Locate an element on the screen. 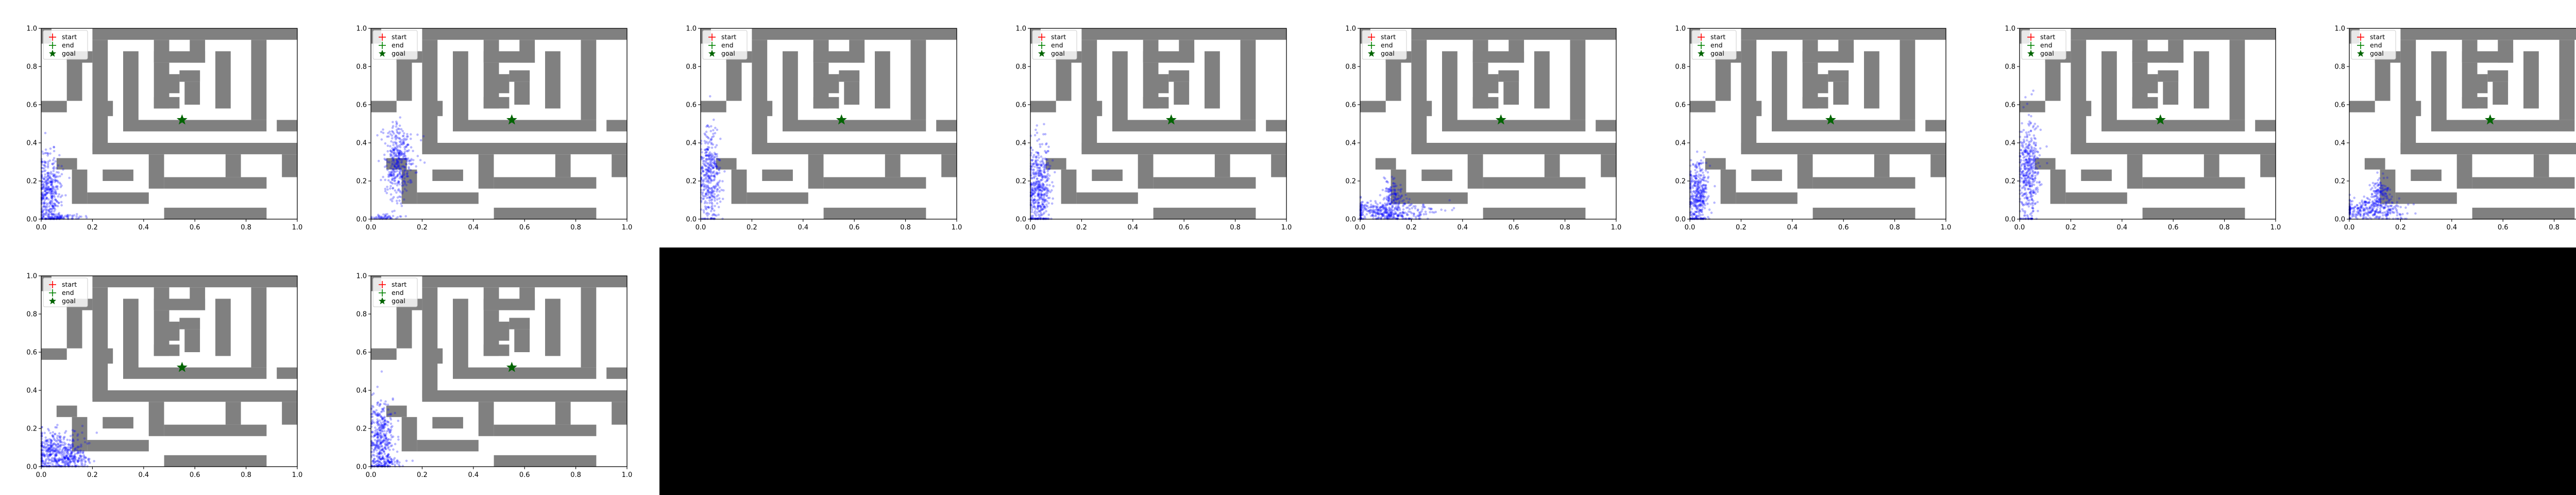 This screenshot has height=495, width=2576. x-tick-label: 0.2 is located at coordinates (752, 228).